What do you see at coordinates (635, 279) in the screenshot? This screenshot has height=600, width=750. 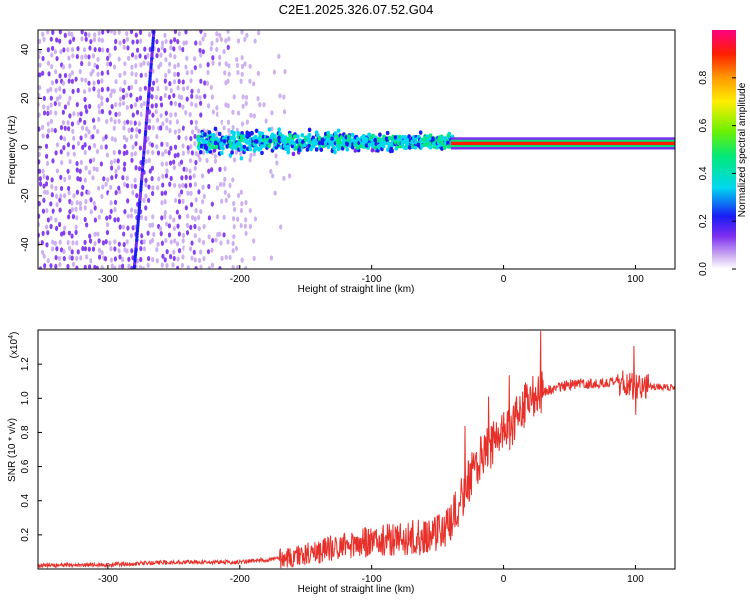 I see `spec-x-tick-label: 100` at bounding box center [635, 279].